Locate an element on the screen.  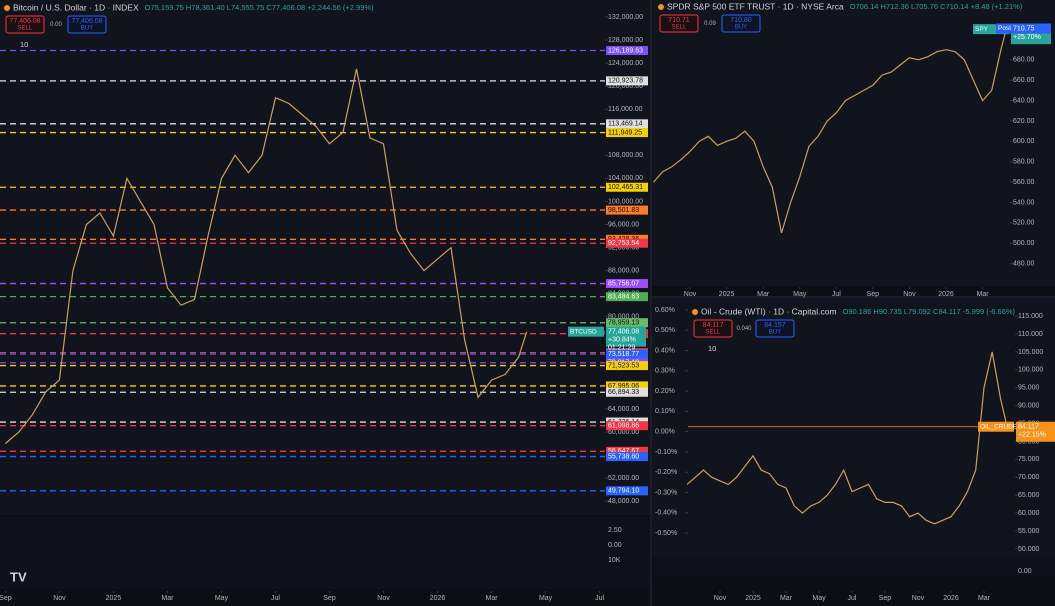
last-price: 84.117 is located at coordinates (1028, 427).